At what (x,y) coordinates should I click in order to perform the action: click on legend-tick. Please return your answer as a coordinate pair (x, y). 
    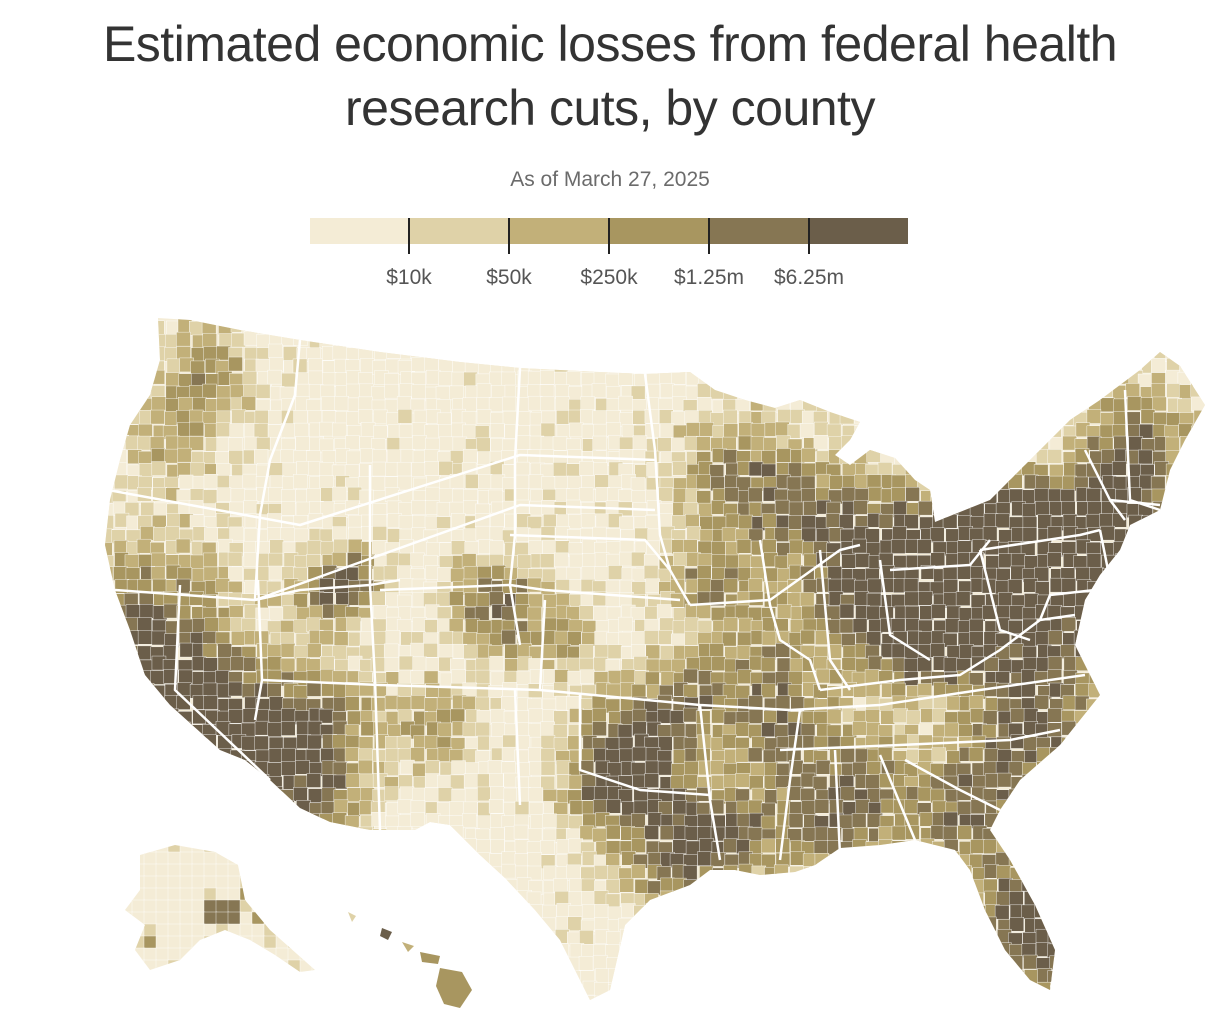
    Looking at the image, I should click on (709, 236).